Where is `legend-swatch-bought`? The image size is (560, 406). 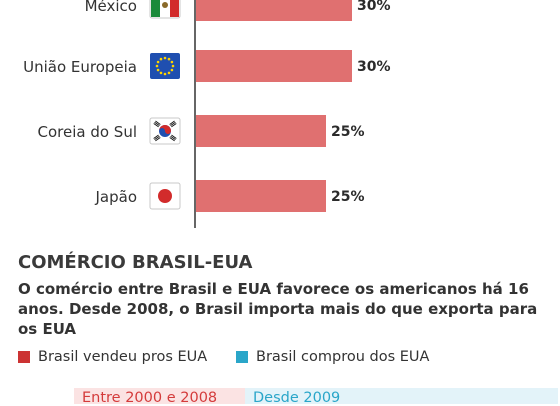
legend-swatch-bought is located at coordinates (242, 357).